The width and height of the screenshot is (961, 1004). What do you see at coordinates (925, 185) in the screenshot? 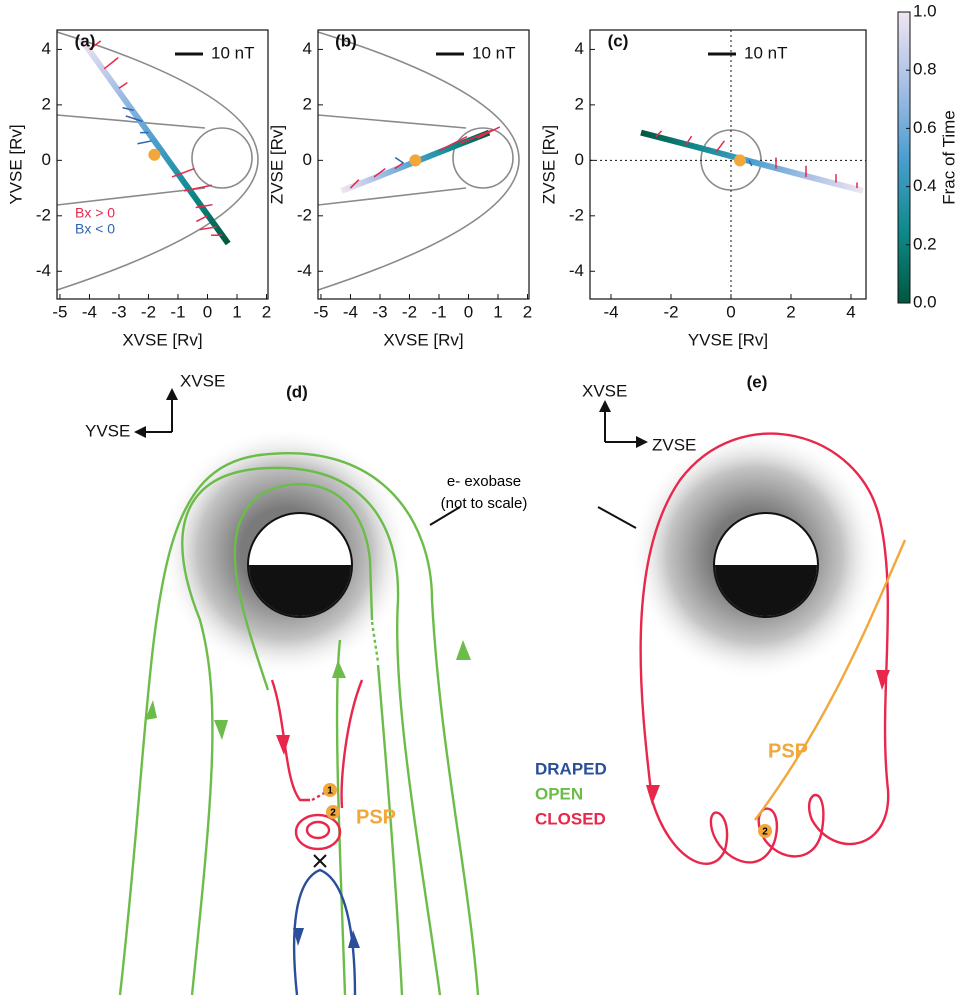
I see `colorbar-tick-label: 0.4` at bounding box center [925, 185].